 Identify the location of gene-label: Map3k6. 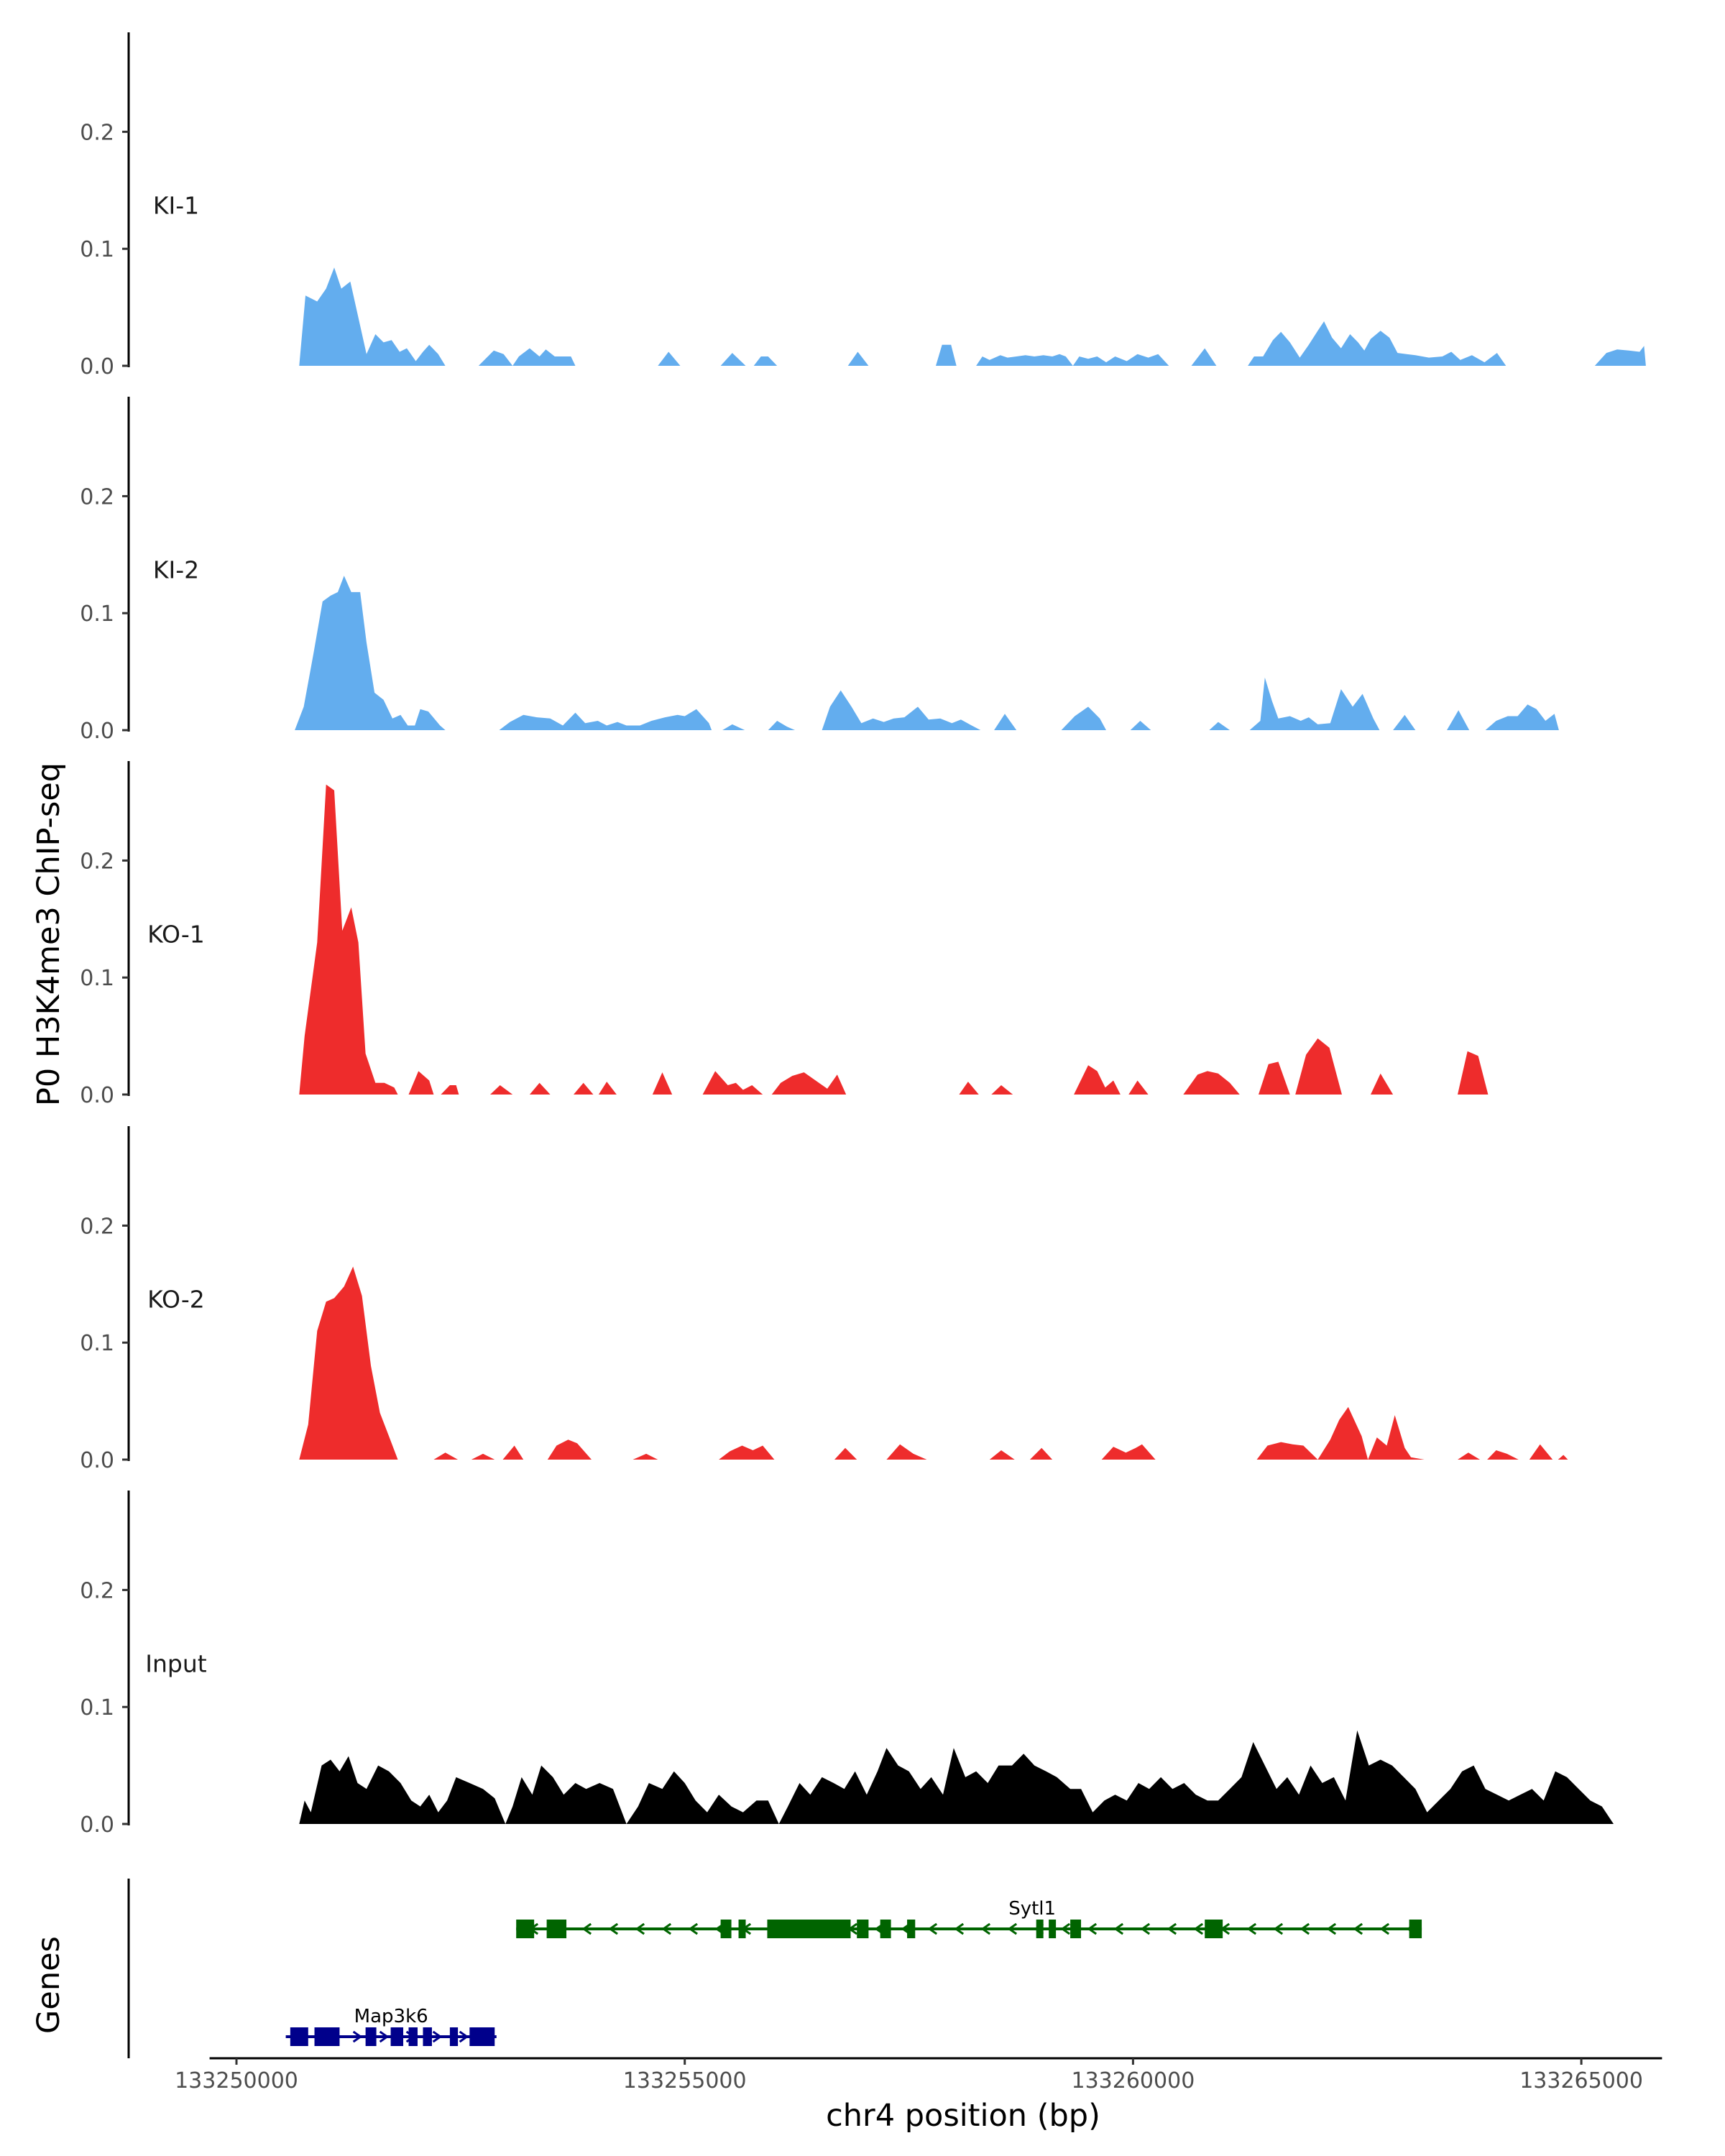
(391, 2017).